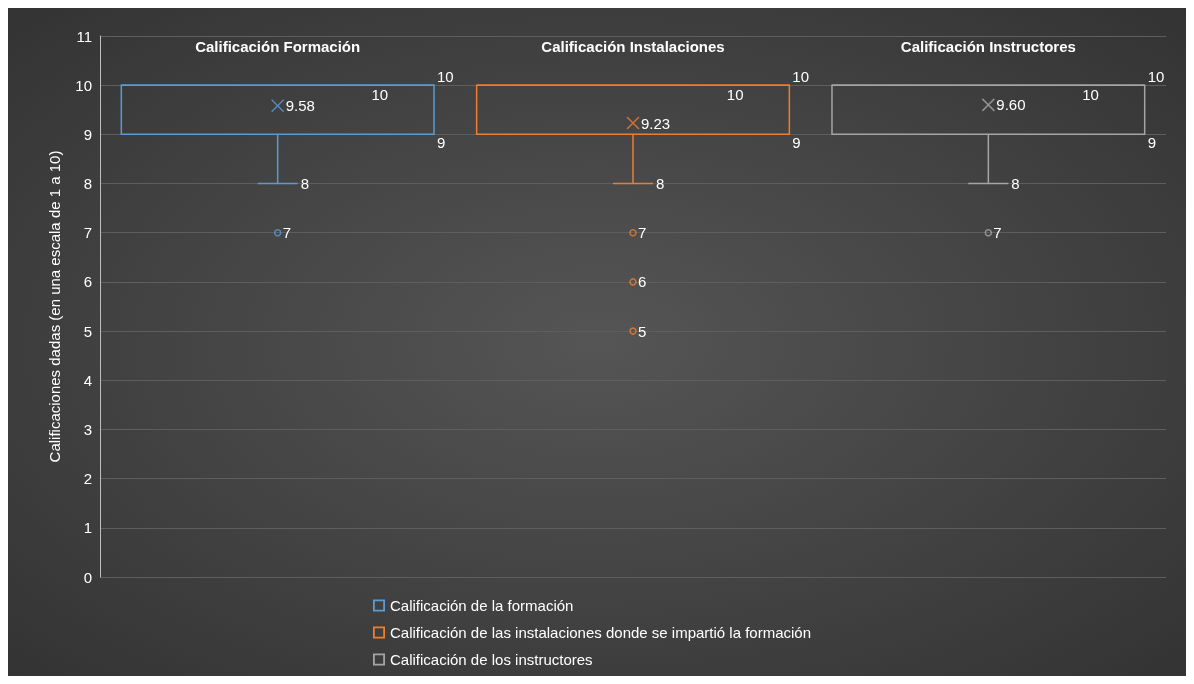 The image size is (1194, 684). Describe the element at coordinates (988, 46) in the screenshot. I see `x-tick-label: Calificación Instructores` at that location.